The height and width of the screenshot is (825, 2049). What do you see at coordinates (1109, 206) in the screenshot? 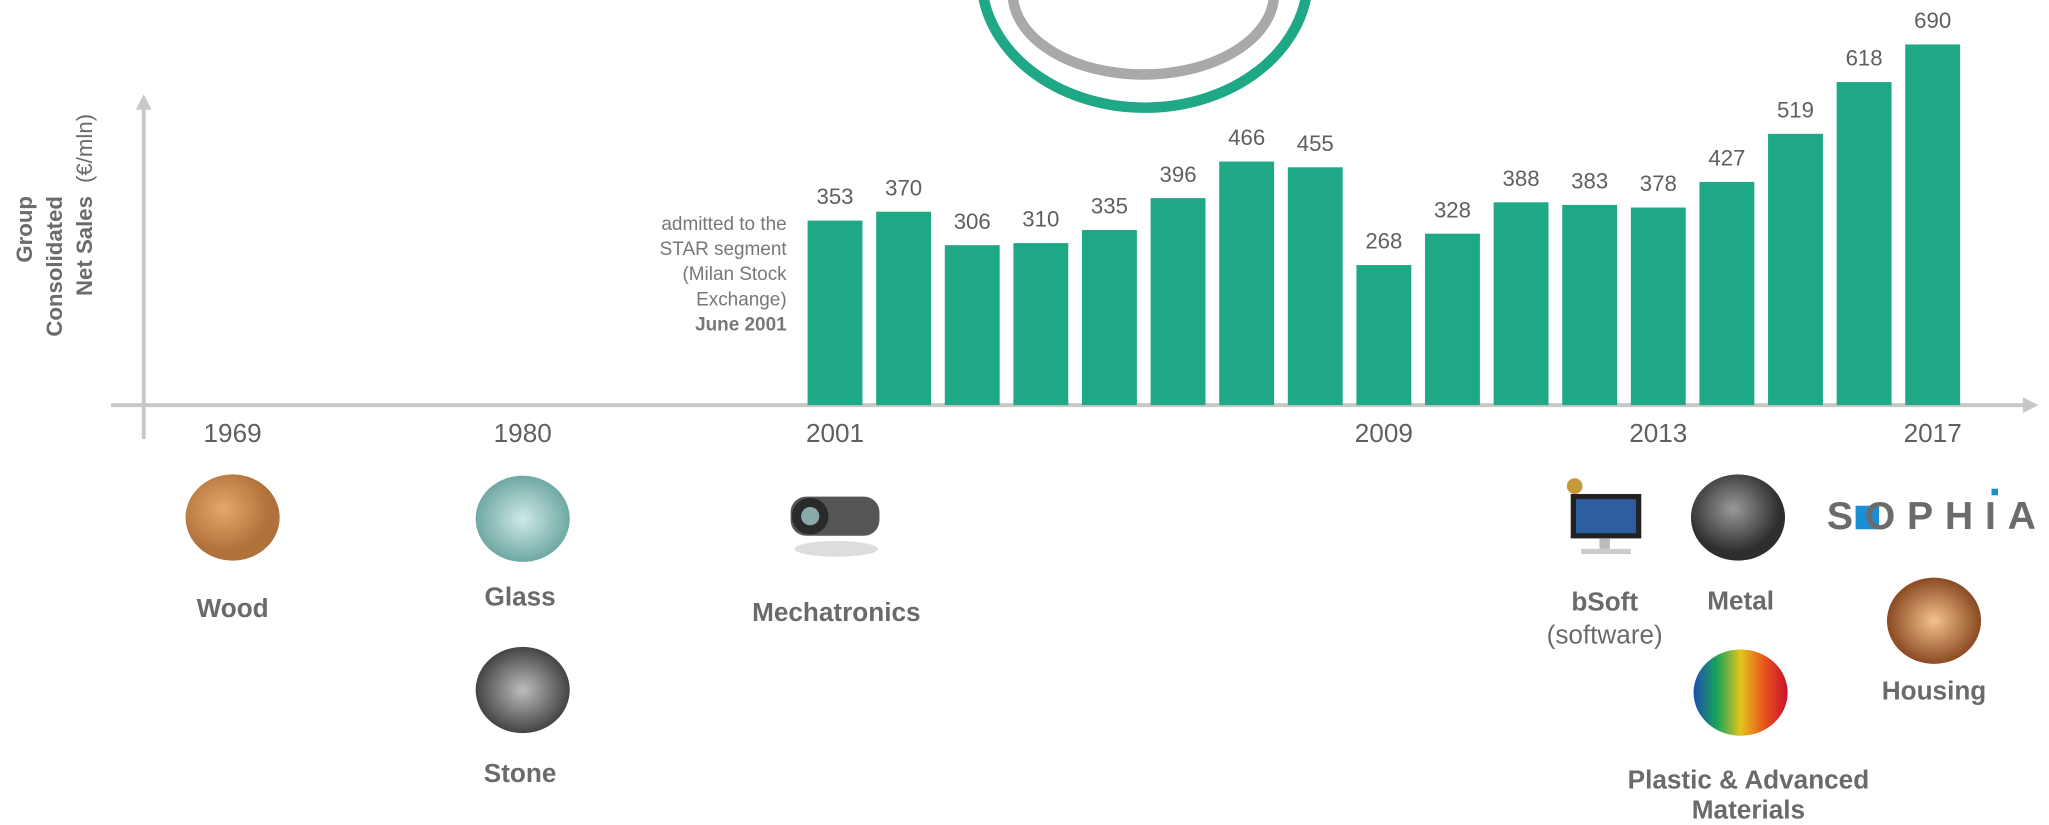
I see `value-label: 335` at bounding box center [1109, 206].